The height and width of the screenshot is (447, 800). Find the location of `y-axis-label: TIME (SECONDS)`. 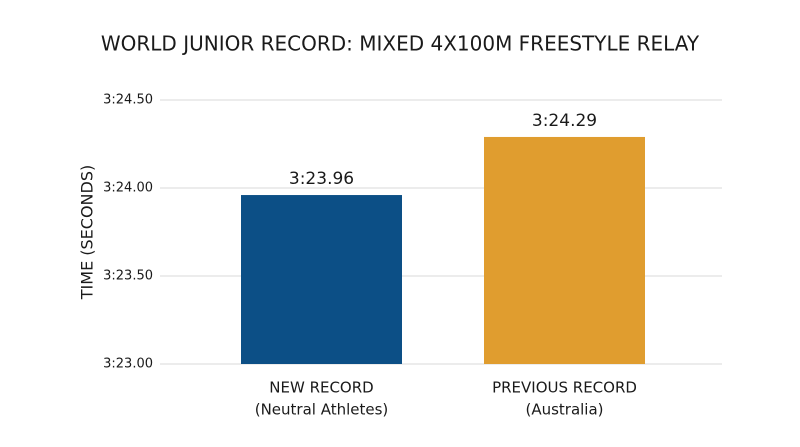

y-axis-label: TIME (SECONDS) is located at coordinates (87, 232).